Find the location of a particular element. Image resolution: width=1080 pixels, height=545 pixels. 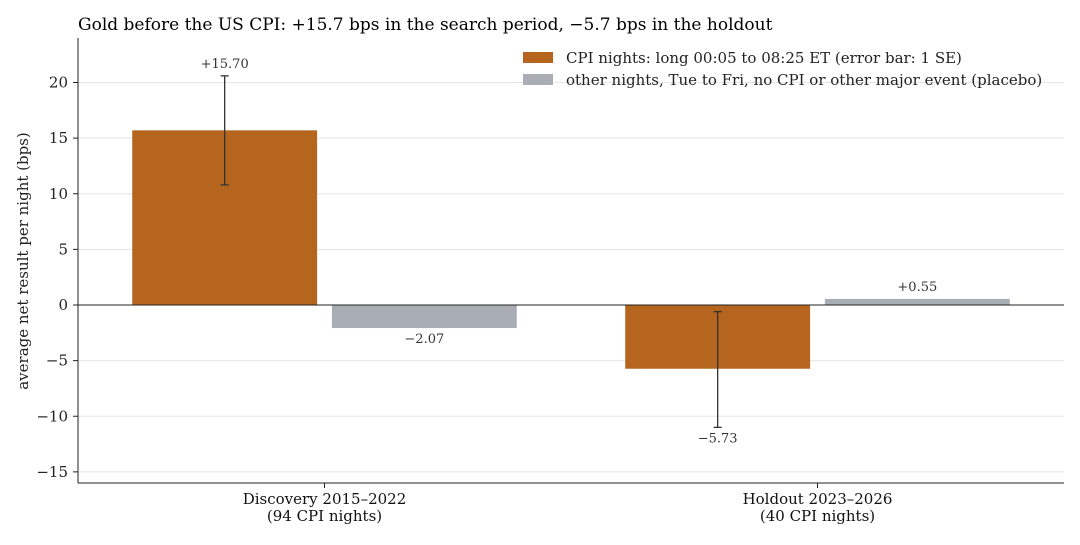

y-tick-label: −10 is located at coordinates (52, 416).